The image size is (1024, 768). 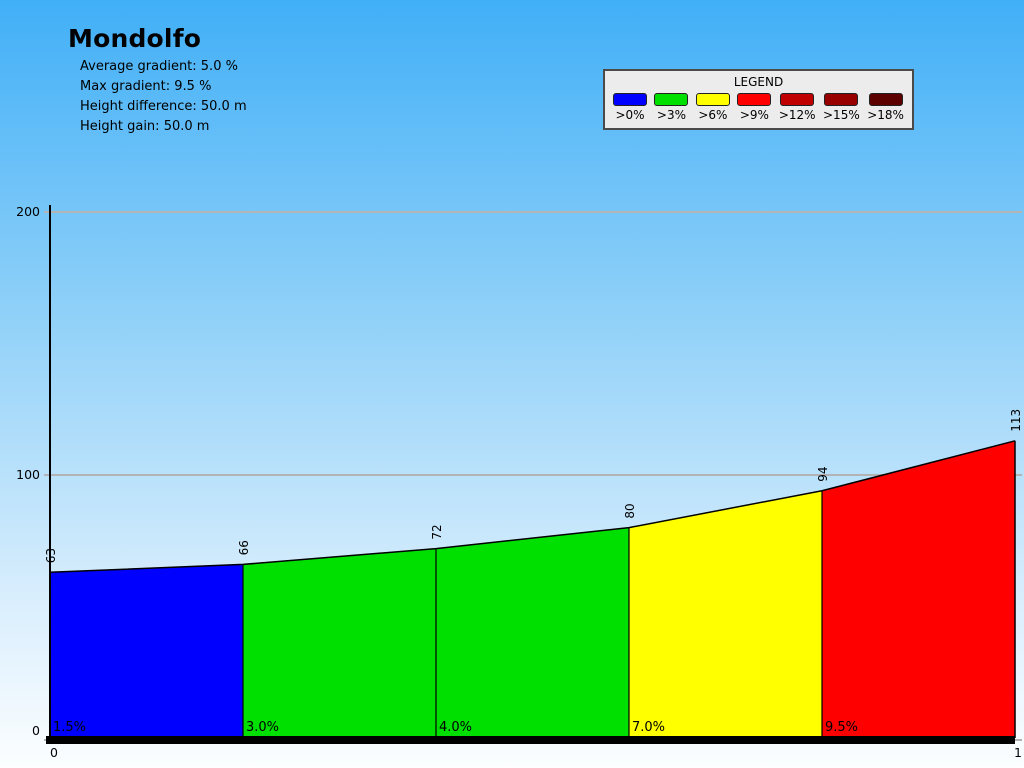 I want to click on legend-label: >6%, so click(x=713, y=115).